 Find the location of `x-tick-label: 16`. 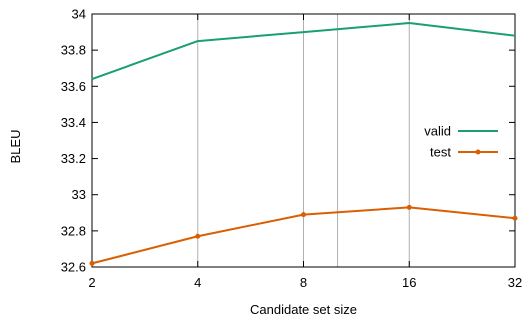

x-tick-label: 16 is located at coordinates (409, 282).